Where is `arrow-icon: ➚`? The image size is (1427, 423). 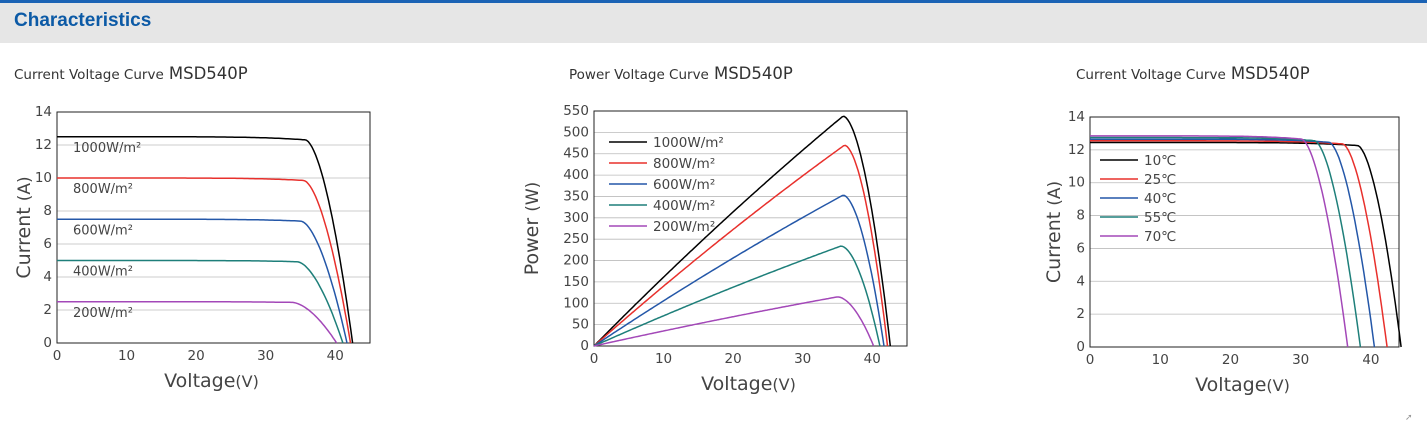
arrow-icon: ➚ is located at coordinates (1409, 417).